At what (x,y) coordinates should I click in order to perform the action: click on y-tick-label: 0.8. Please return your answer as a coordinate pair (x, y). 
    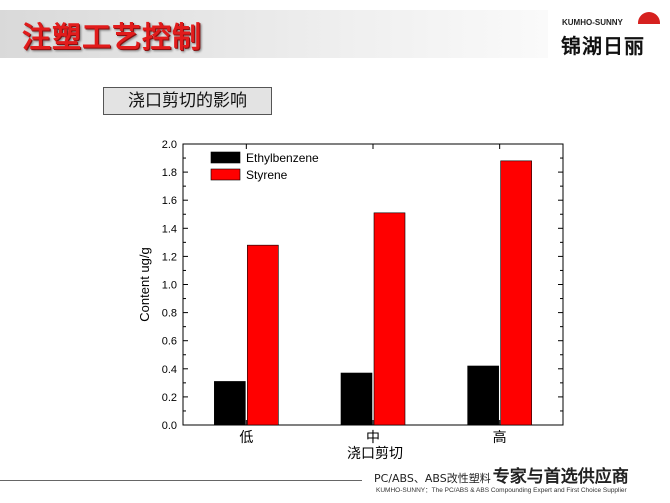
    Looking at the image, I should click on (169, 314).